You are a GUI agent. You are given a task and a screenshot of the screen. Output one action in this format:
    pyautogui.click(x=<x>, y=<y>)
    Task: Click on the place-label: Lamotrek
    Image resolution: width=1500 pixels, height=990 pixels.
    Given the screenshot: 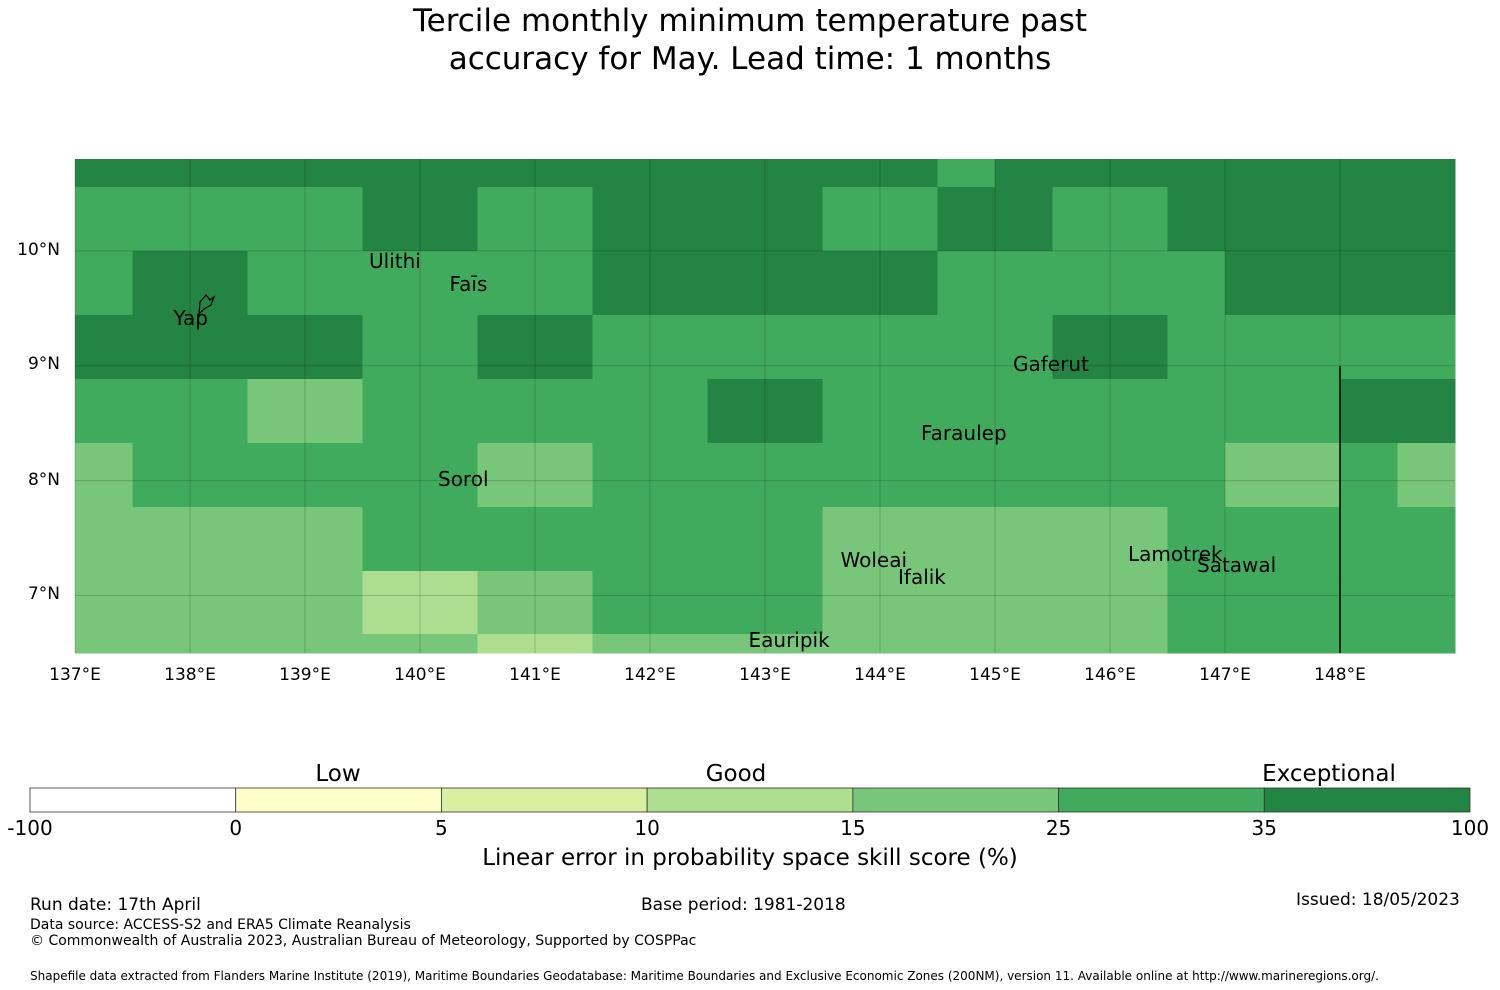 What is the action you would take?
    pyautogui.click(x=1175, y=553)
    